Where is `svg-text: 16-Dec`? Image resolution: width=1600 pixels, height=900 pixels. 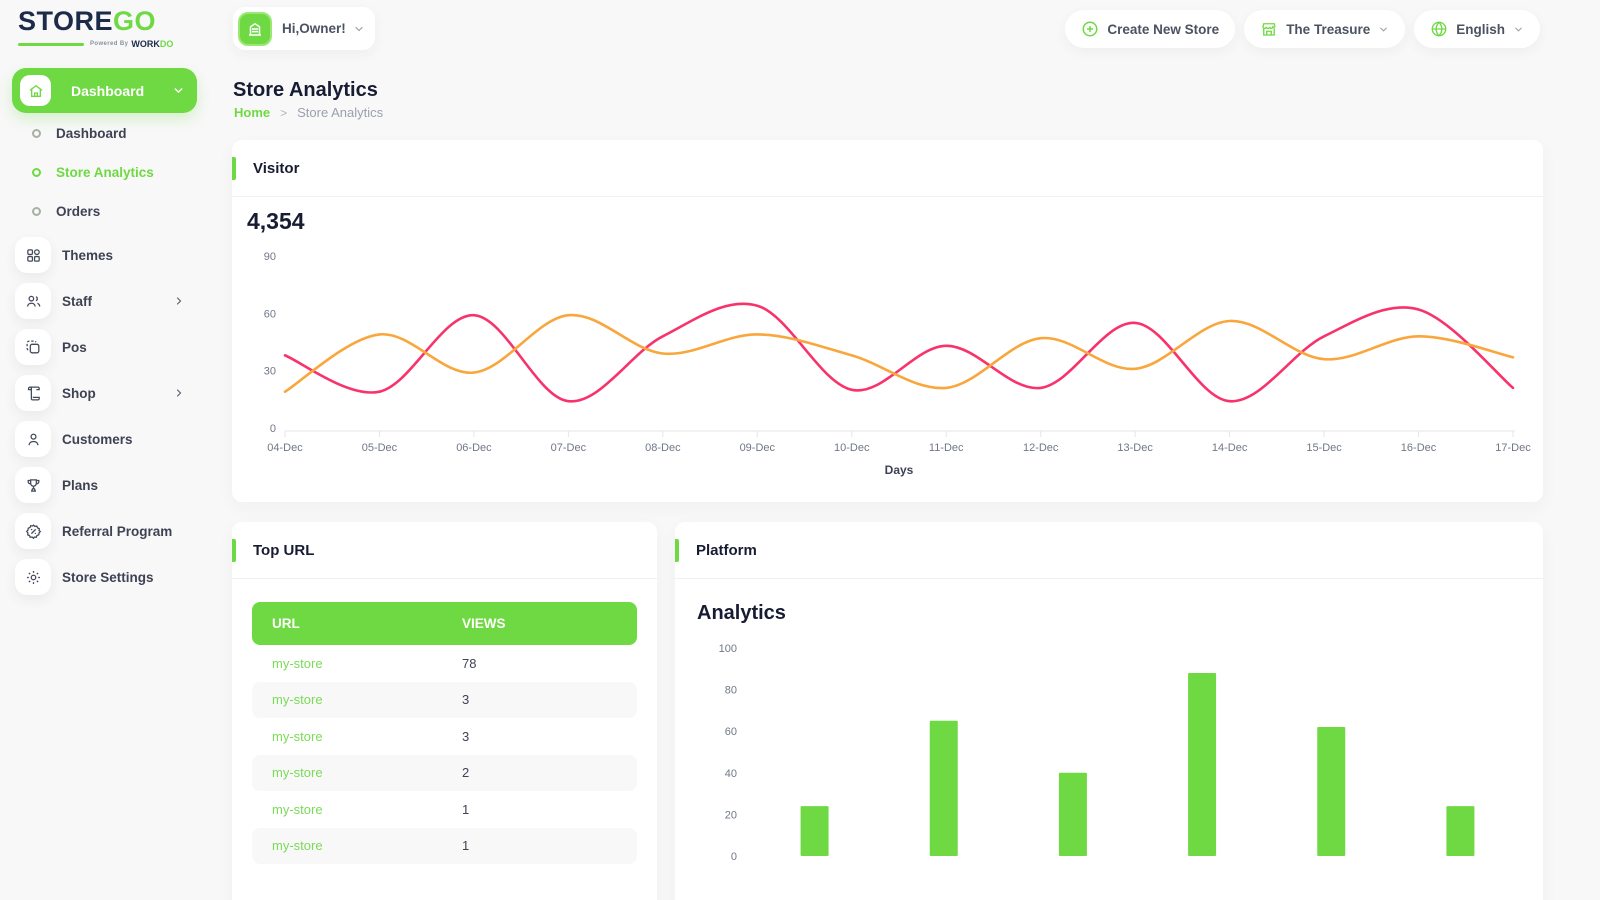 svg-text: 16-Dec is located at coordinates (1419, 448).